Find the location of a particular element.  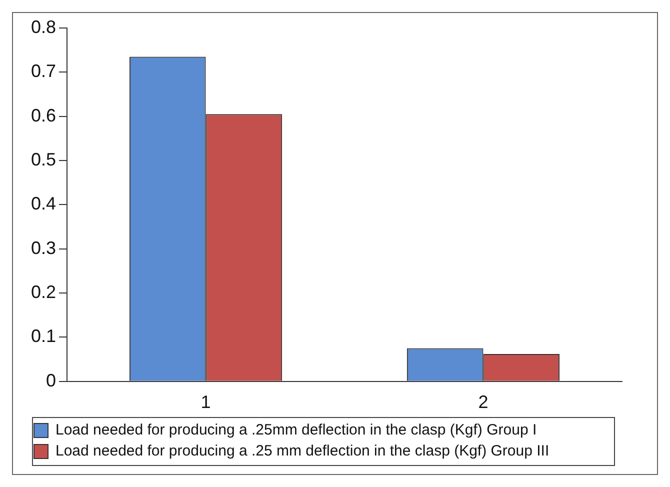

y-tick-label: 0.4 is located at coordinates (43, 204).